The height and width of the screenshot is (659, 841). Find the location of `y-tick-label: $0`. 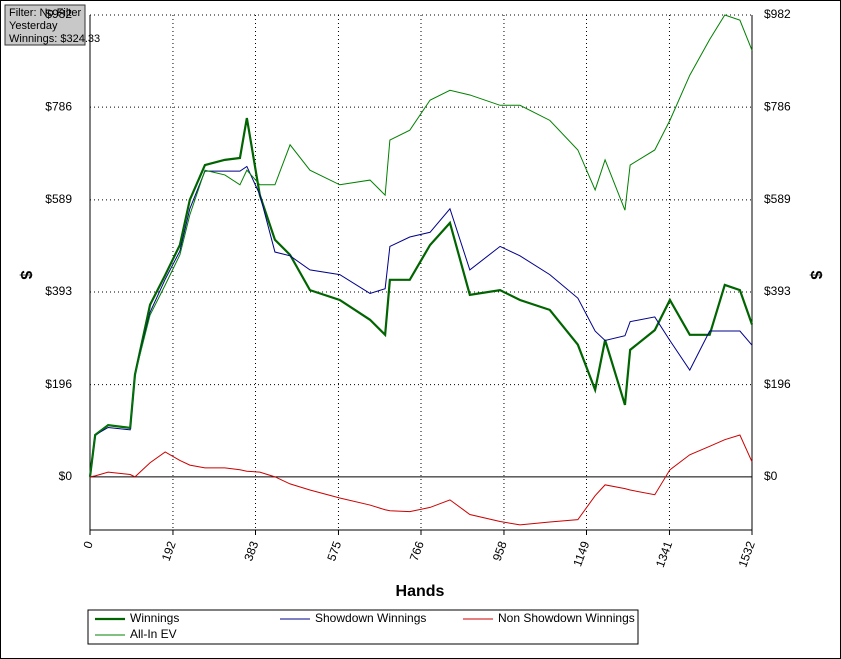

y-tick-label: $0 is located at coordinates (66, 476).